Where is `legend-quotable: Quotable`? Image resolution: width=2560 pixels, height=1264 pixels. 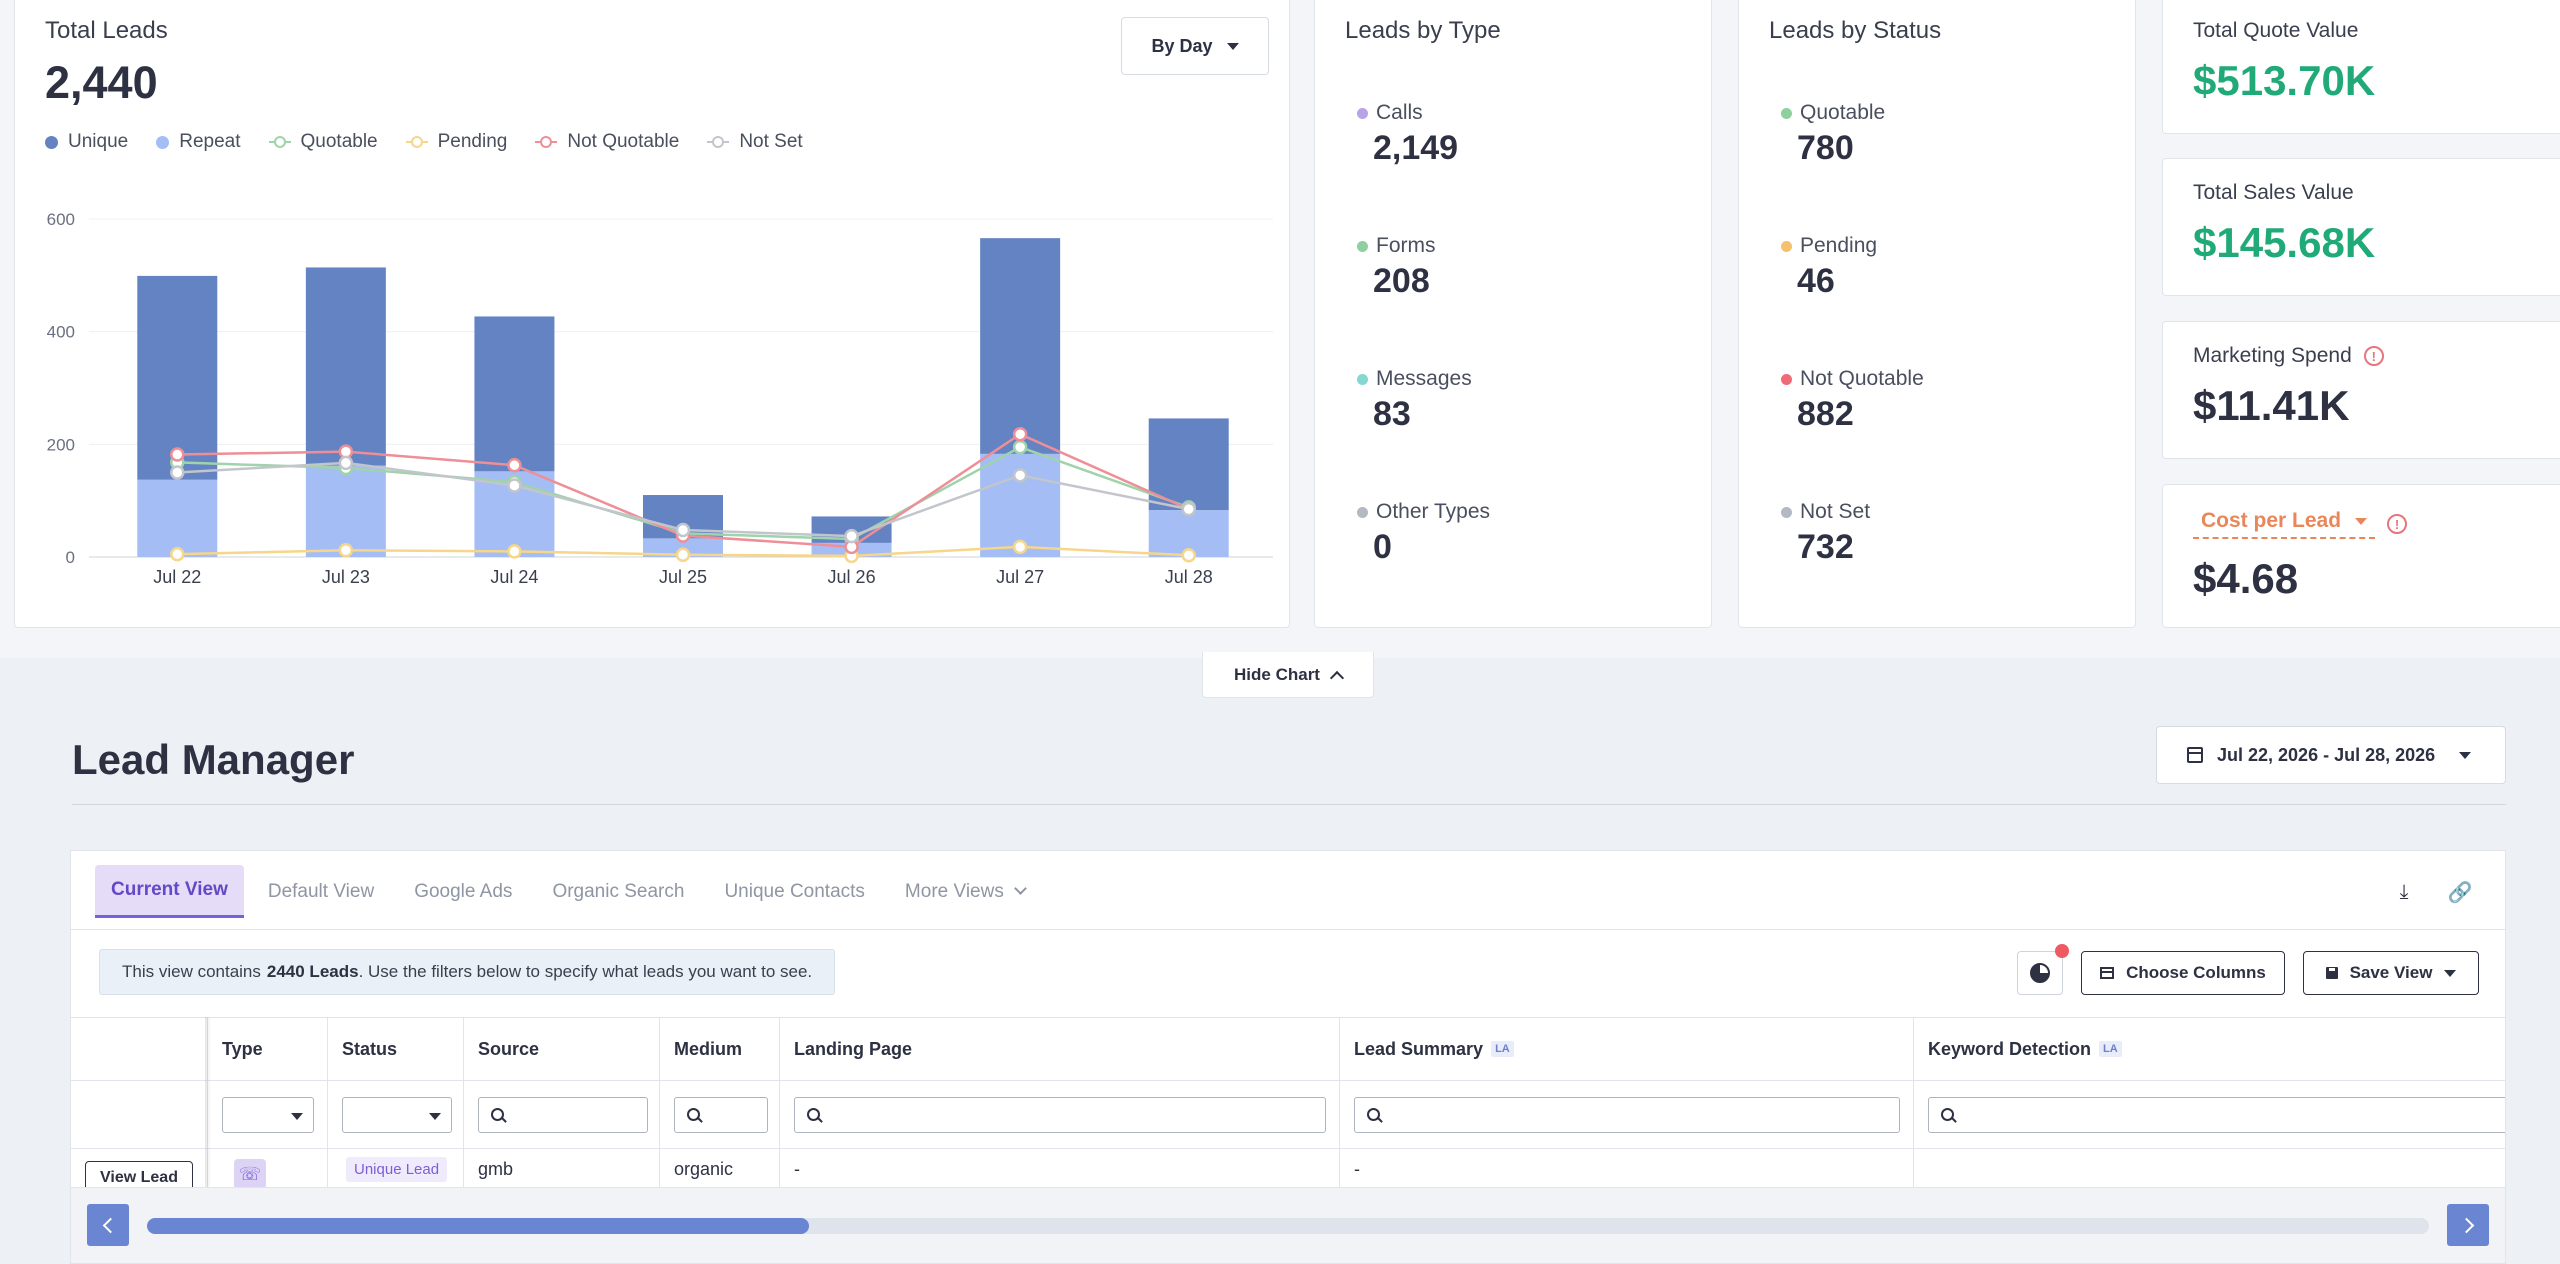 legend-quotable: Quotable is located at coordinates (323, 142).